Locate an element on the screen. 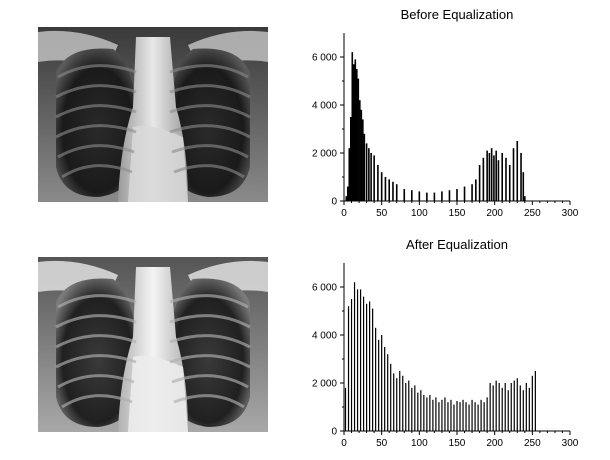 This screenshot has height=460, width=610. x-tick-label-after: 300 is located at coordinates (570, 443).